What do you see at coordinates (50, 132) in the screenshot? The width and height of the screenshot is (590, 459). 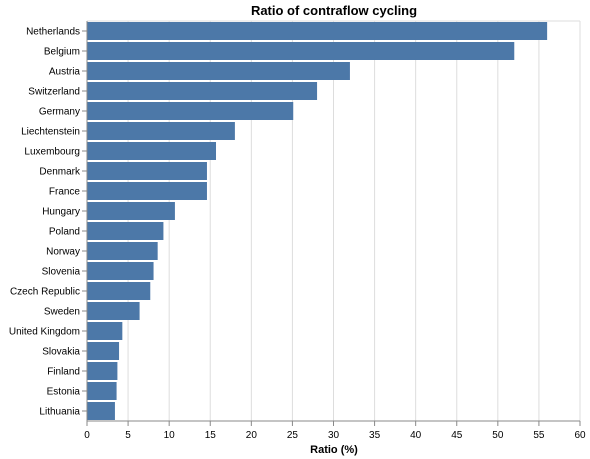 I see `y-tick-label: Liechtenstein` at bounding box center [50, 132].